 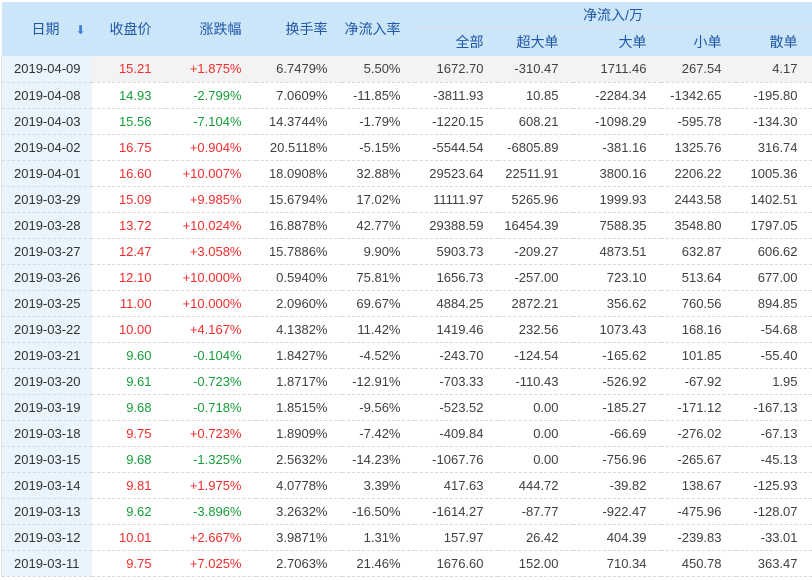 I want to click on turnover-cell: 6.7479%, so click(x=298, y=69).